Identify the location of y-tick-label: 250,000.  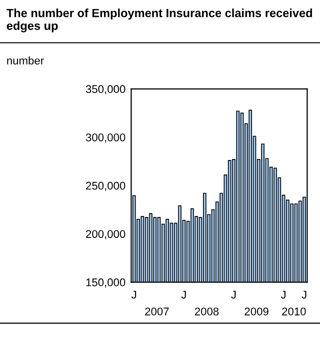
(106, 186).